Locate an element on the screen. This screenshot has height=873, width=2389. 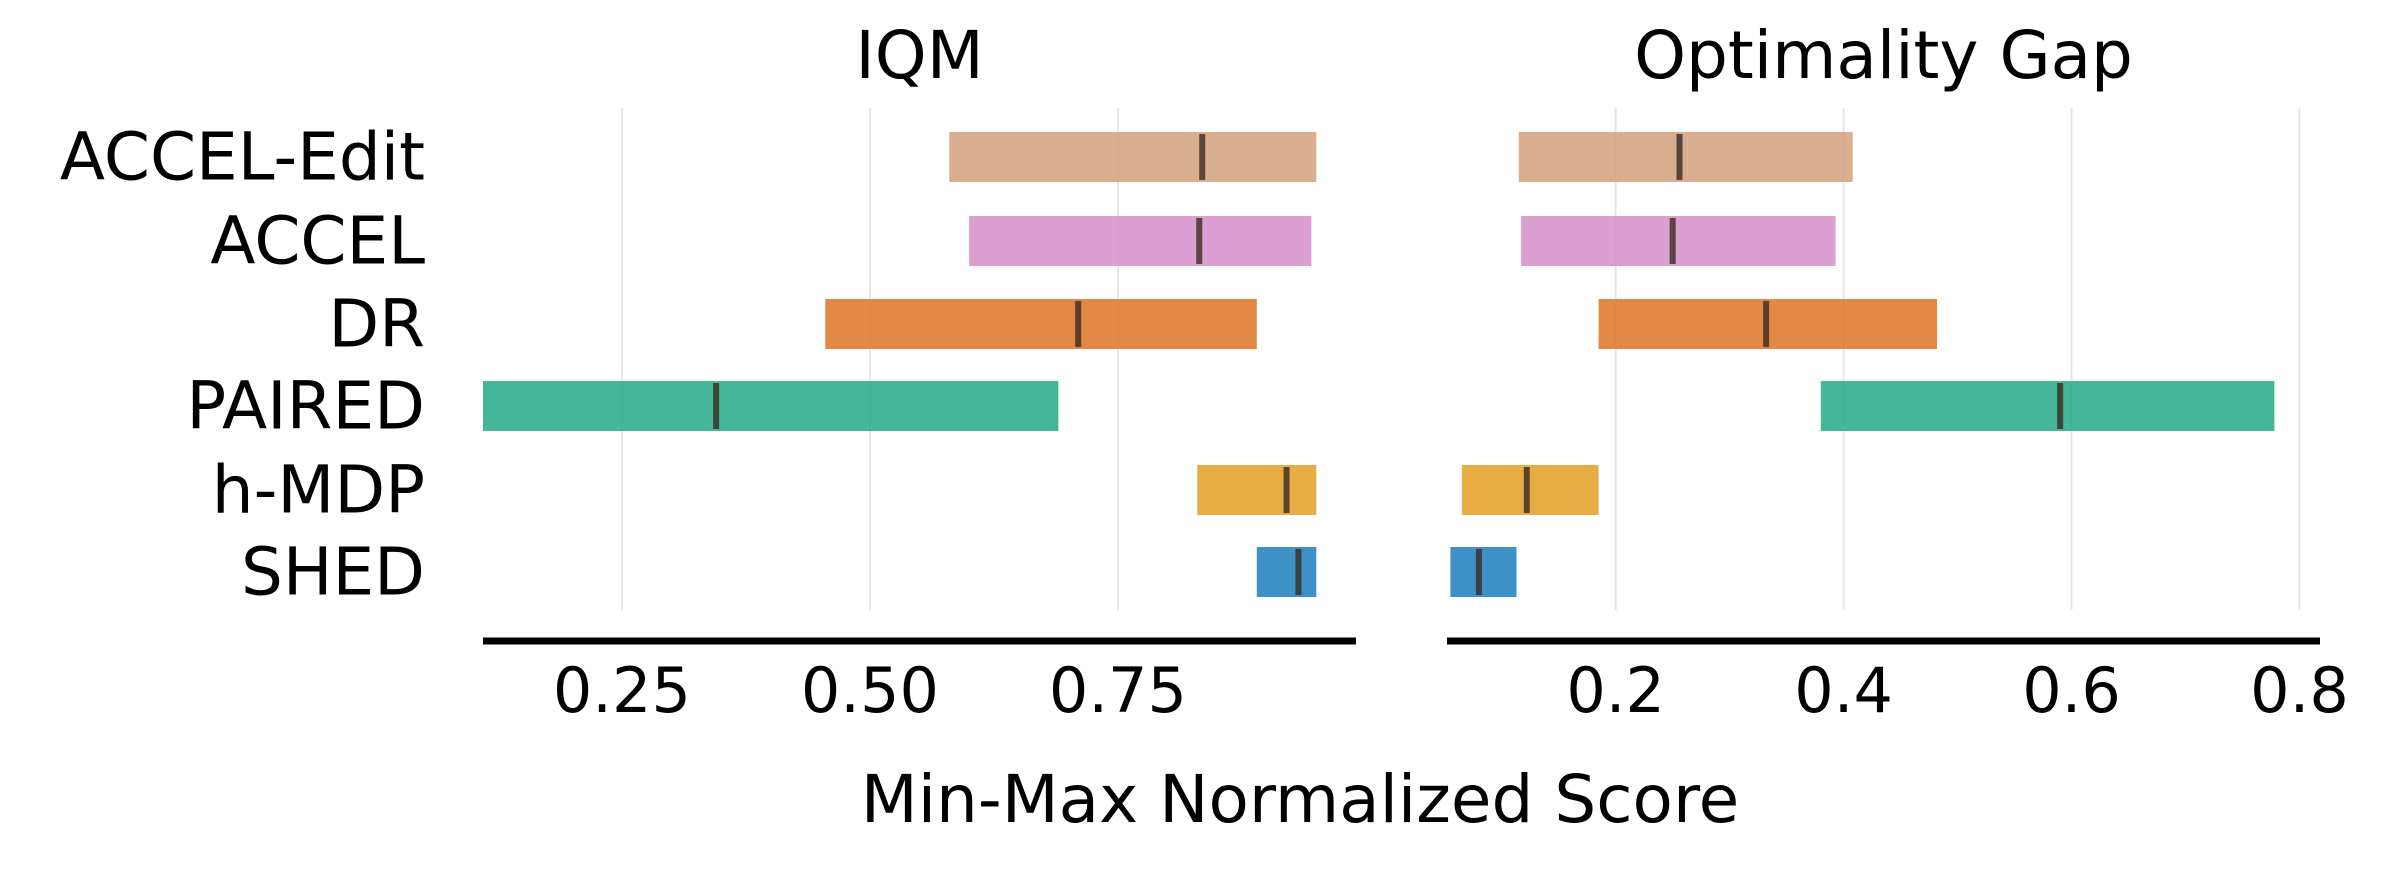
gap-x-tick-label: 0.8 is located at coordinates (2299, 690).